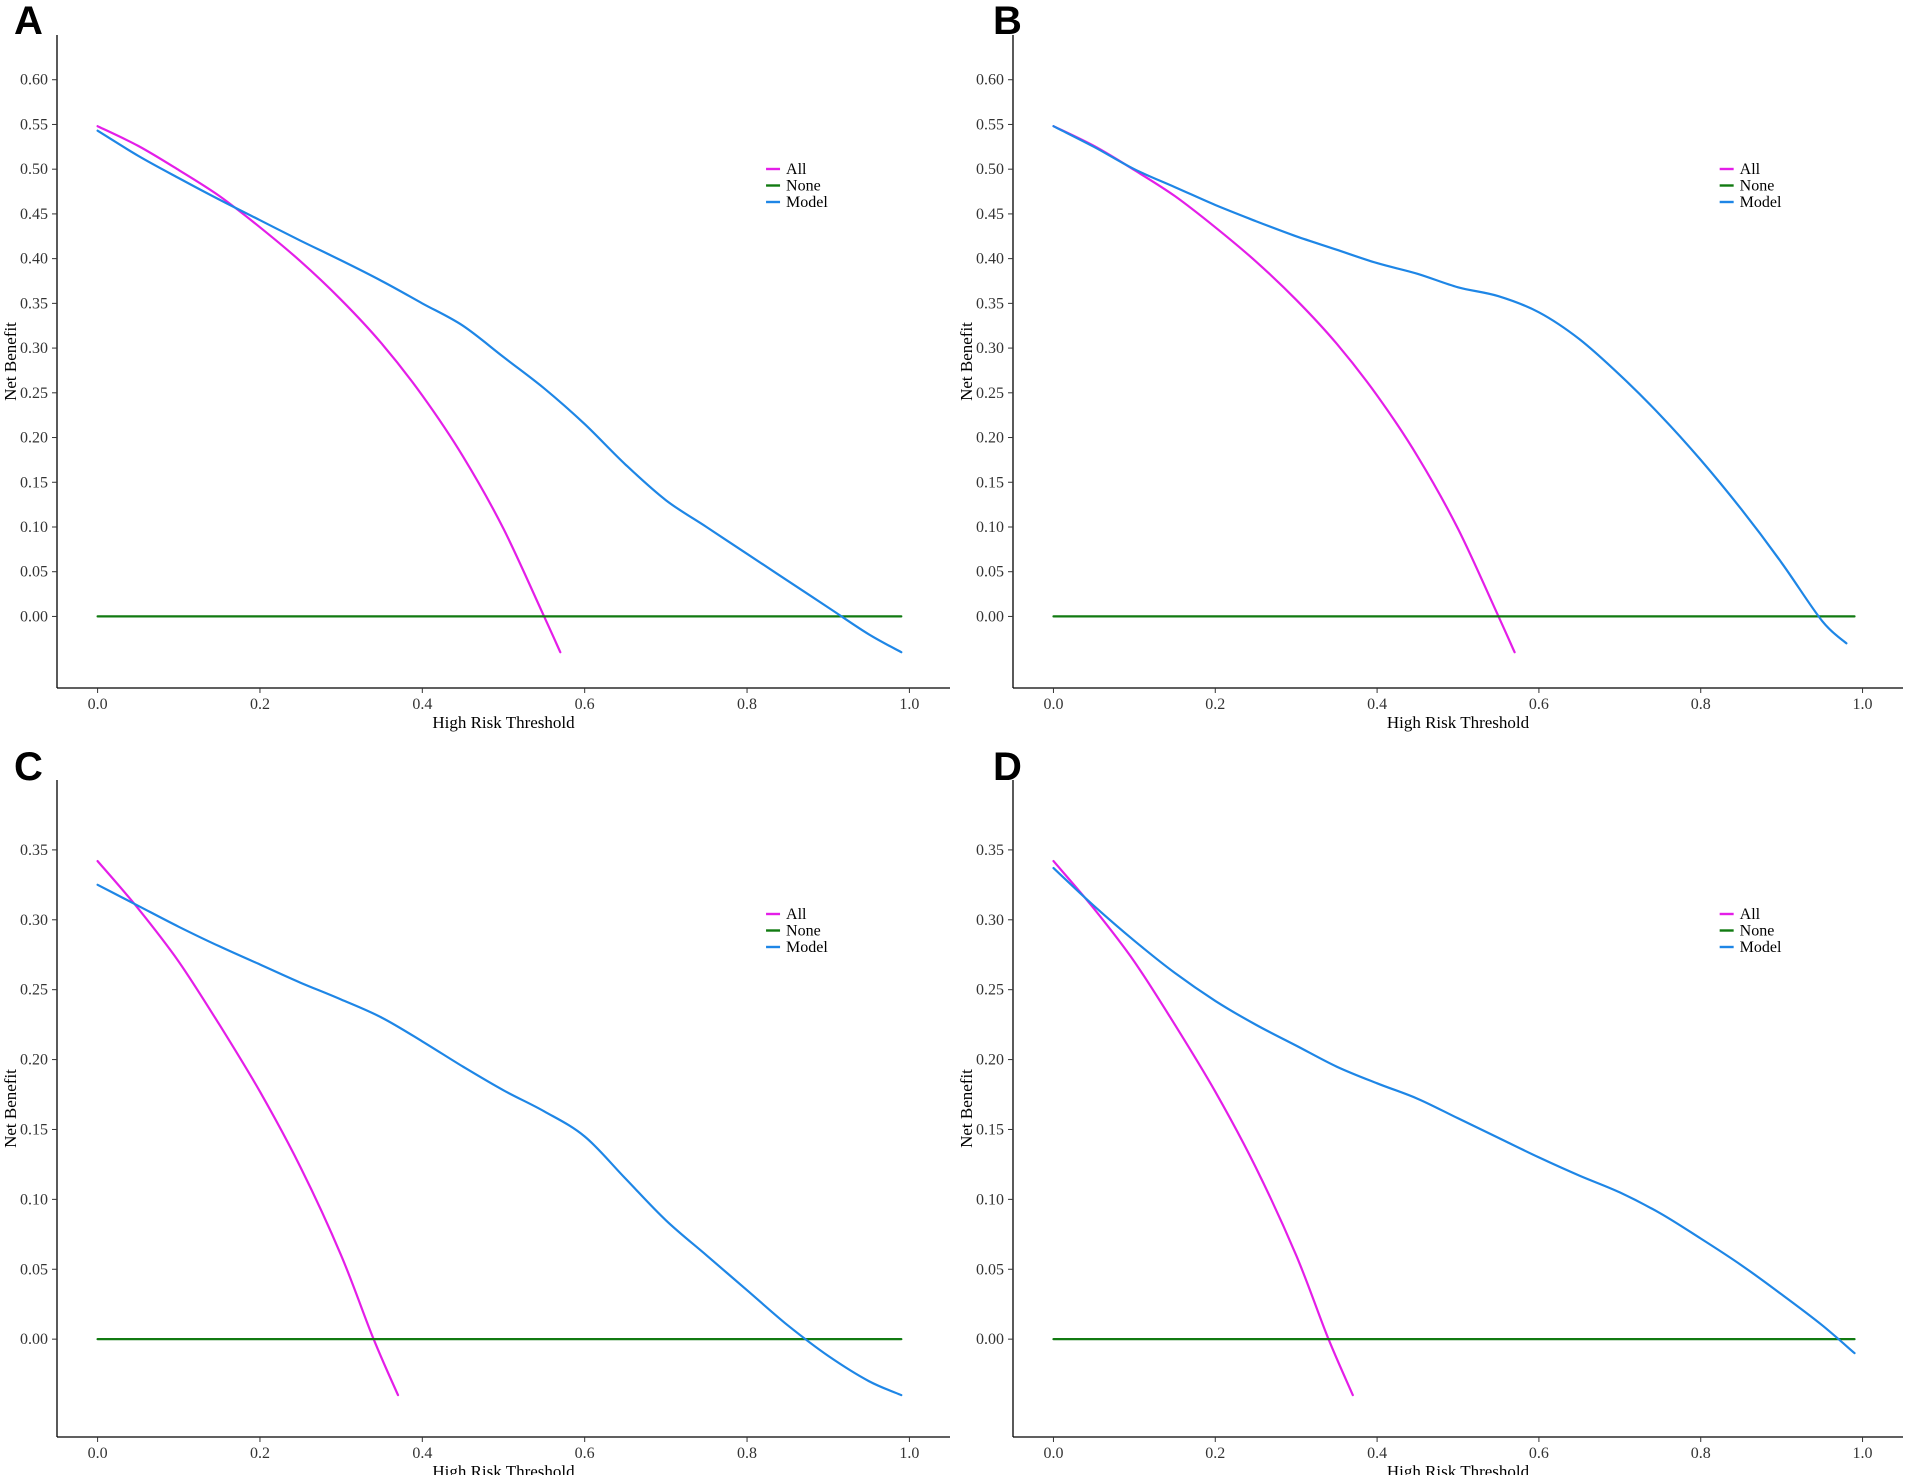  Describe the element at coordinates (1007, 21) in the screenshot. I see `panel-letter-b: B` at that location.